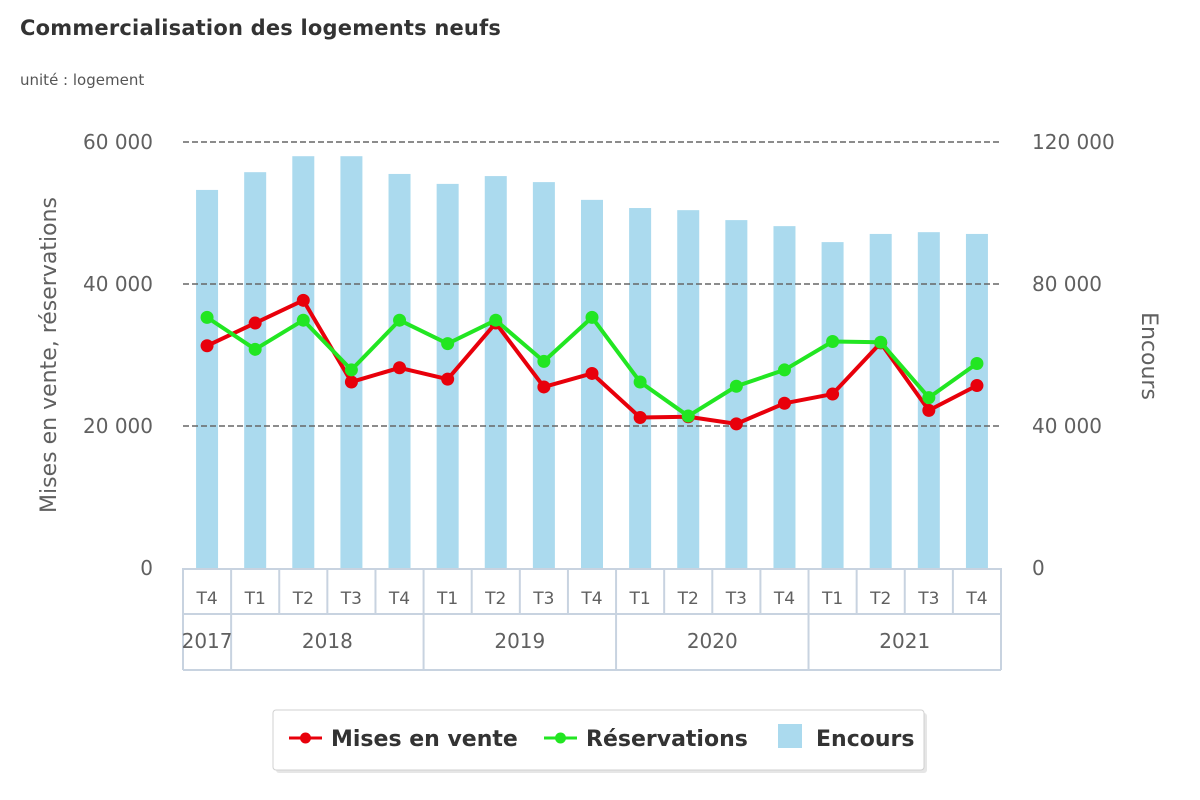  I want to click on y-axis-left-tick-label: 0, so click(146, 568).